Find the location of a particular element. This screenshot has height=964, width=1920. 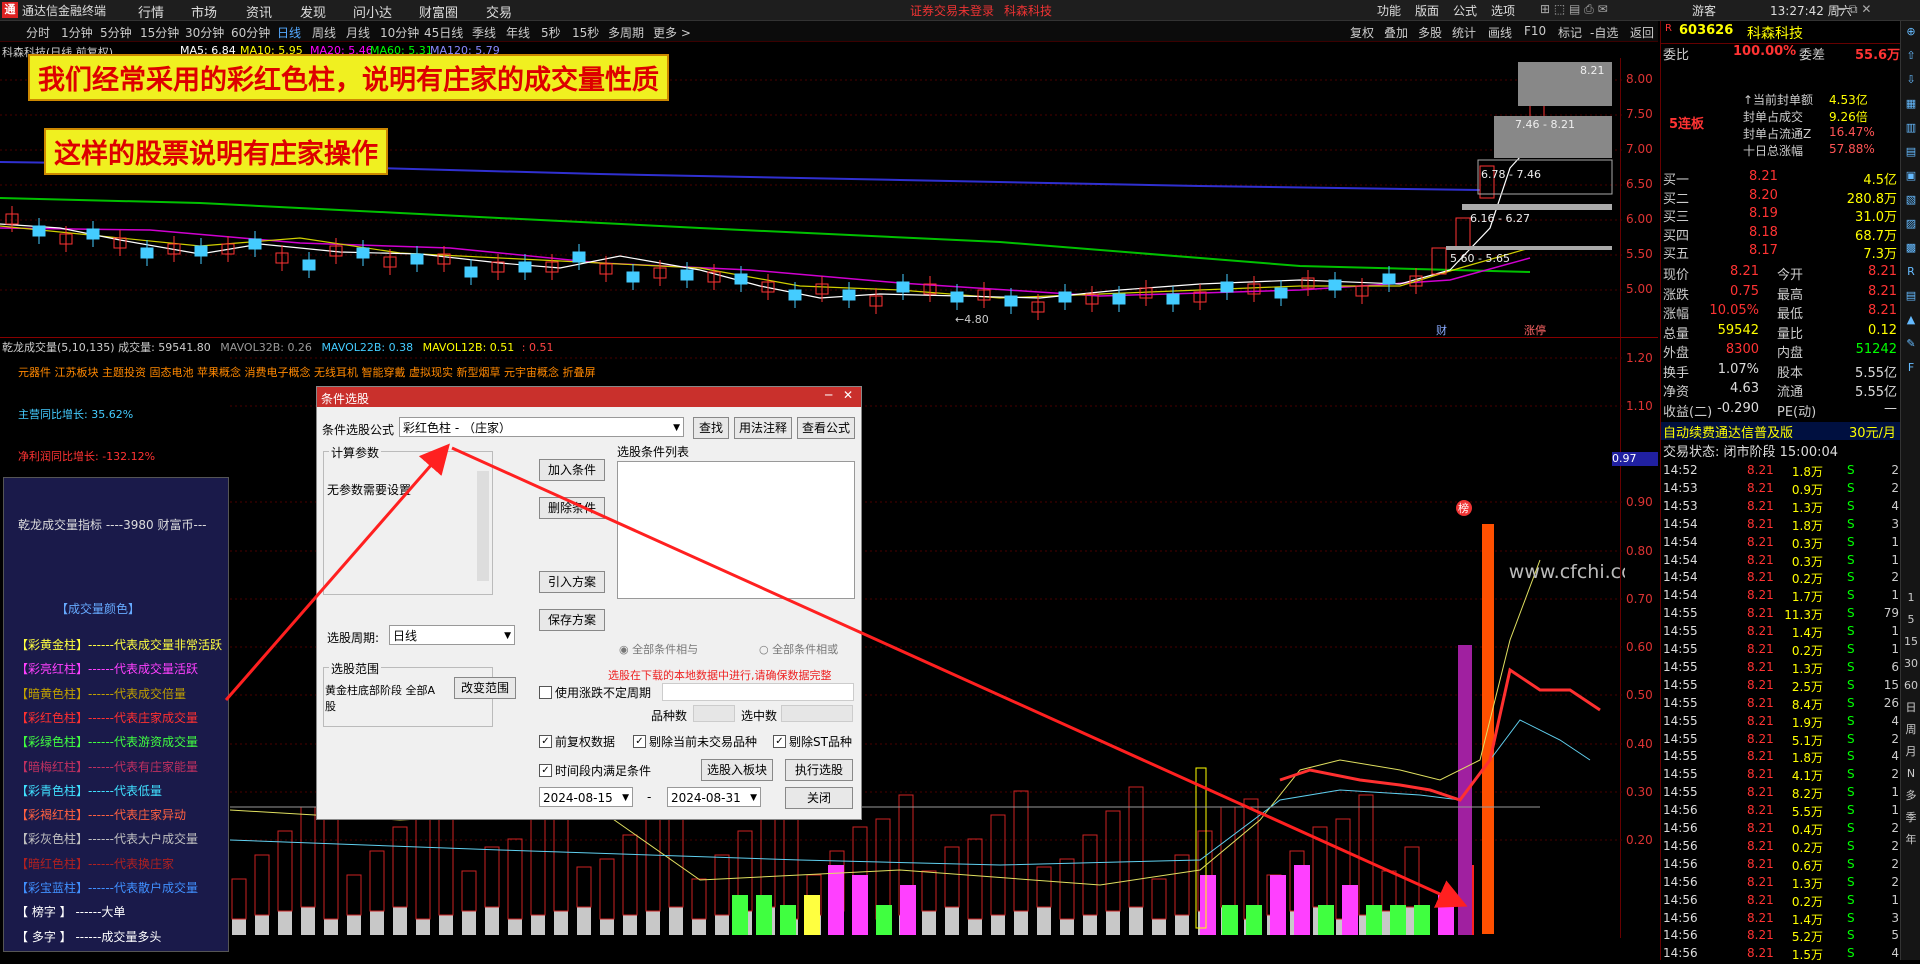

menu-gongneng: 功能 is located at coordinates (1389, 11).